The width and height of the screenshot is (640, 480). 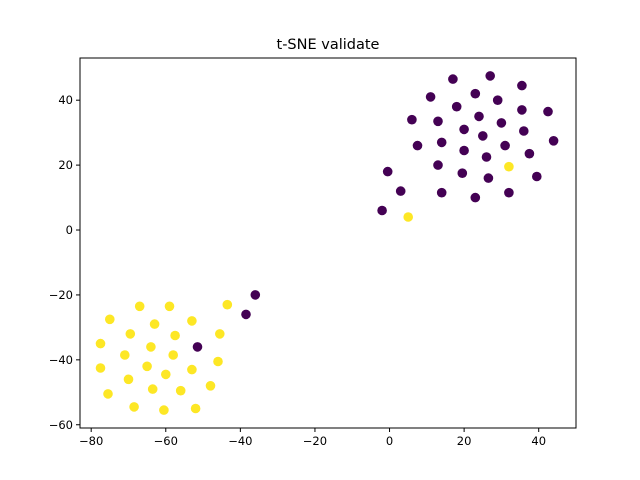 What do you see at coordinates (61, 425) in the screenshot?
I see `y-tick-label: −60` at bounding box center [61, 425].